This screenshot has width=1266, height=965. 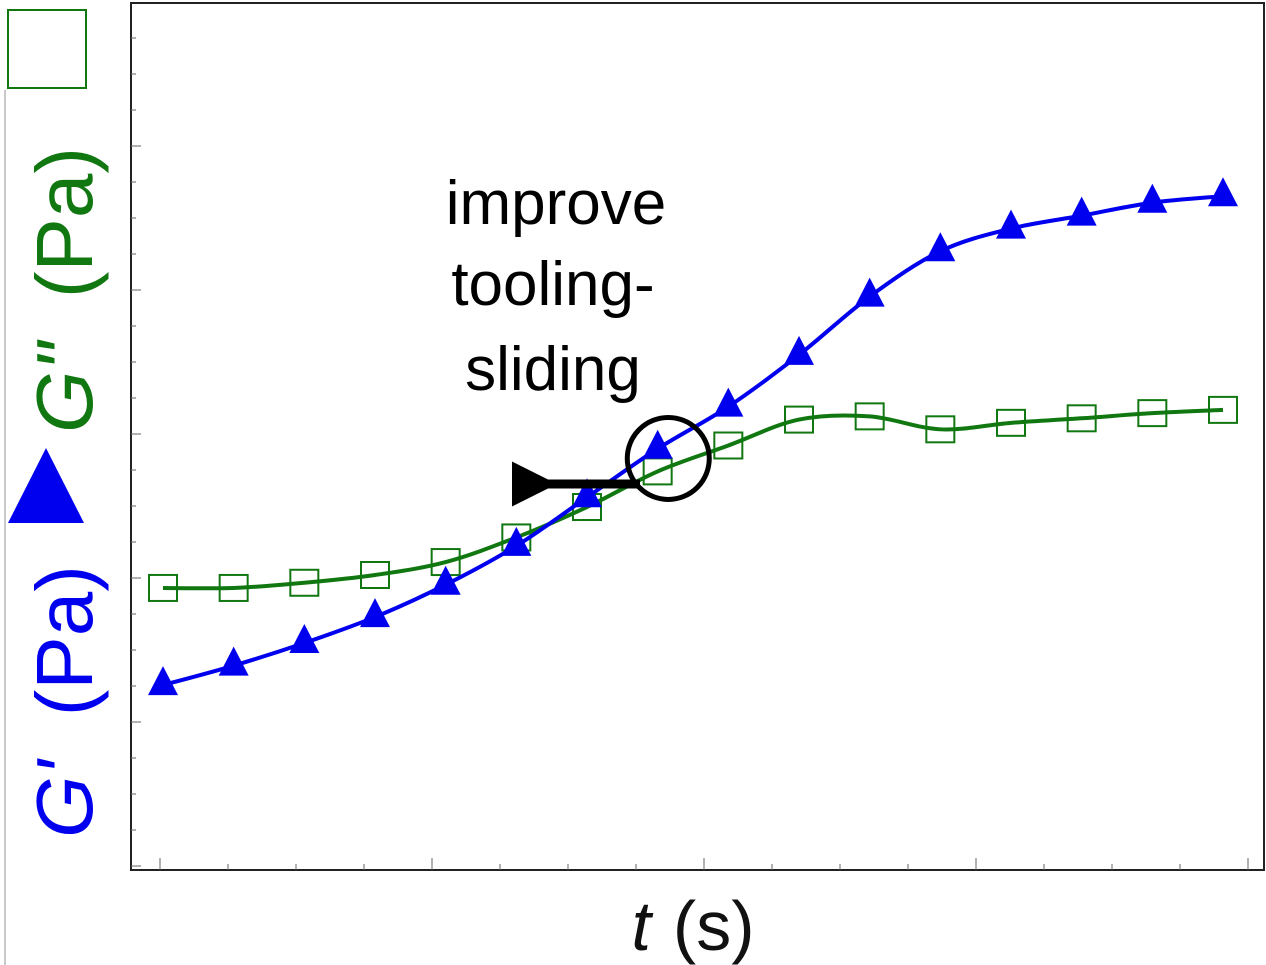 I want to click on y-label-gprime: G', so click(x=64, y=798).